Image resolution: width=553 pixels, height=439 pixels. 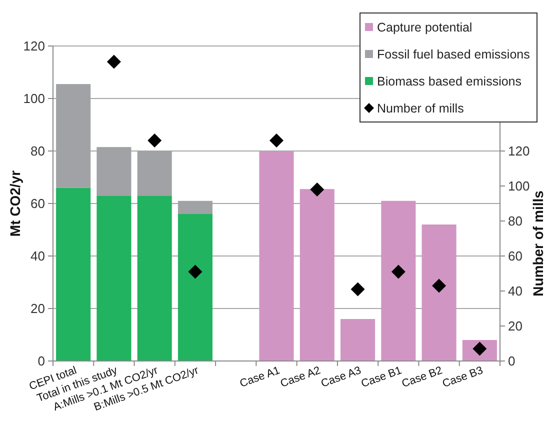 What do you see at coordinates (424, 27) in the screenshot?
I see `legend-label: Capture potential` at bounding box center [424, 27].